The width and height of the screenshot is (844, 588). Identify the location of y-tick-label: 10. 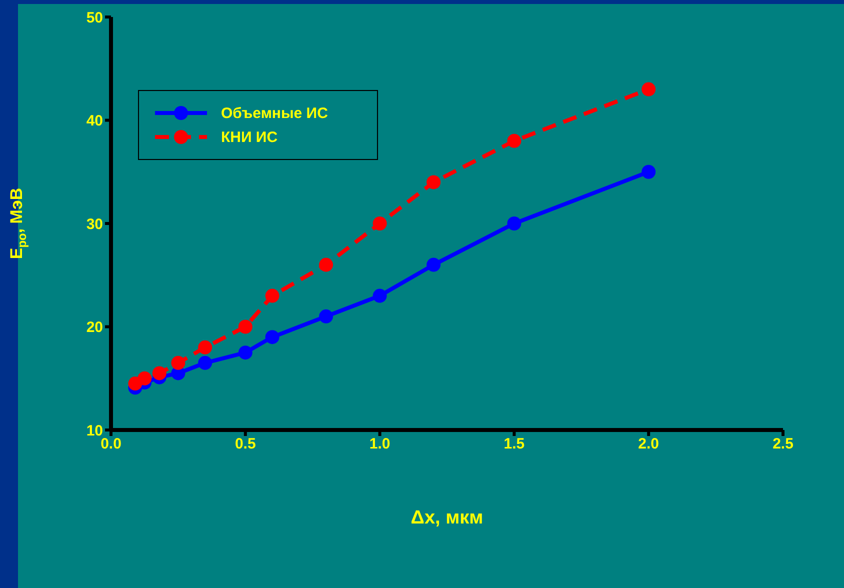
(94, 431).